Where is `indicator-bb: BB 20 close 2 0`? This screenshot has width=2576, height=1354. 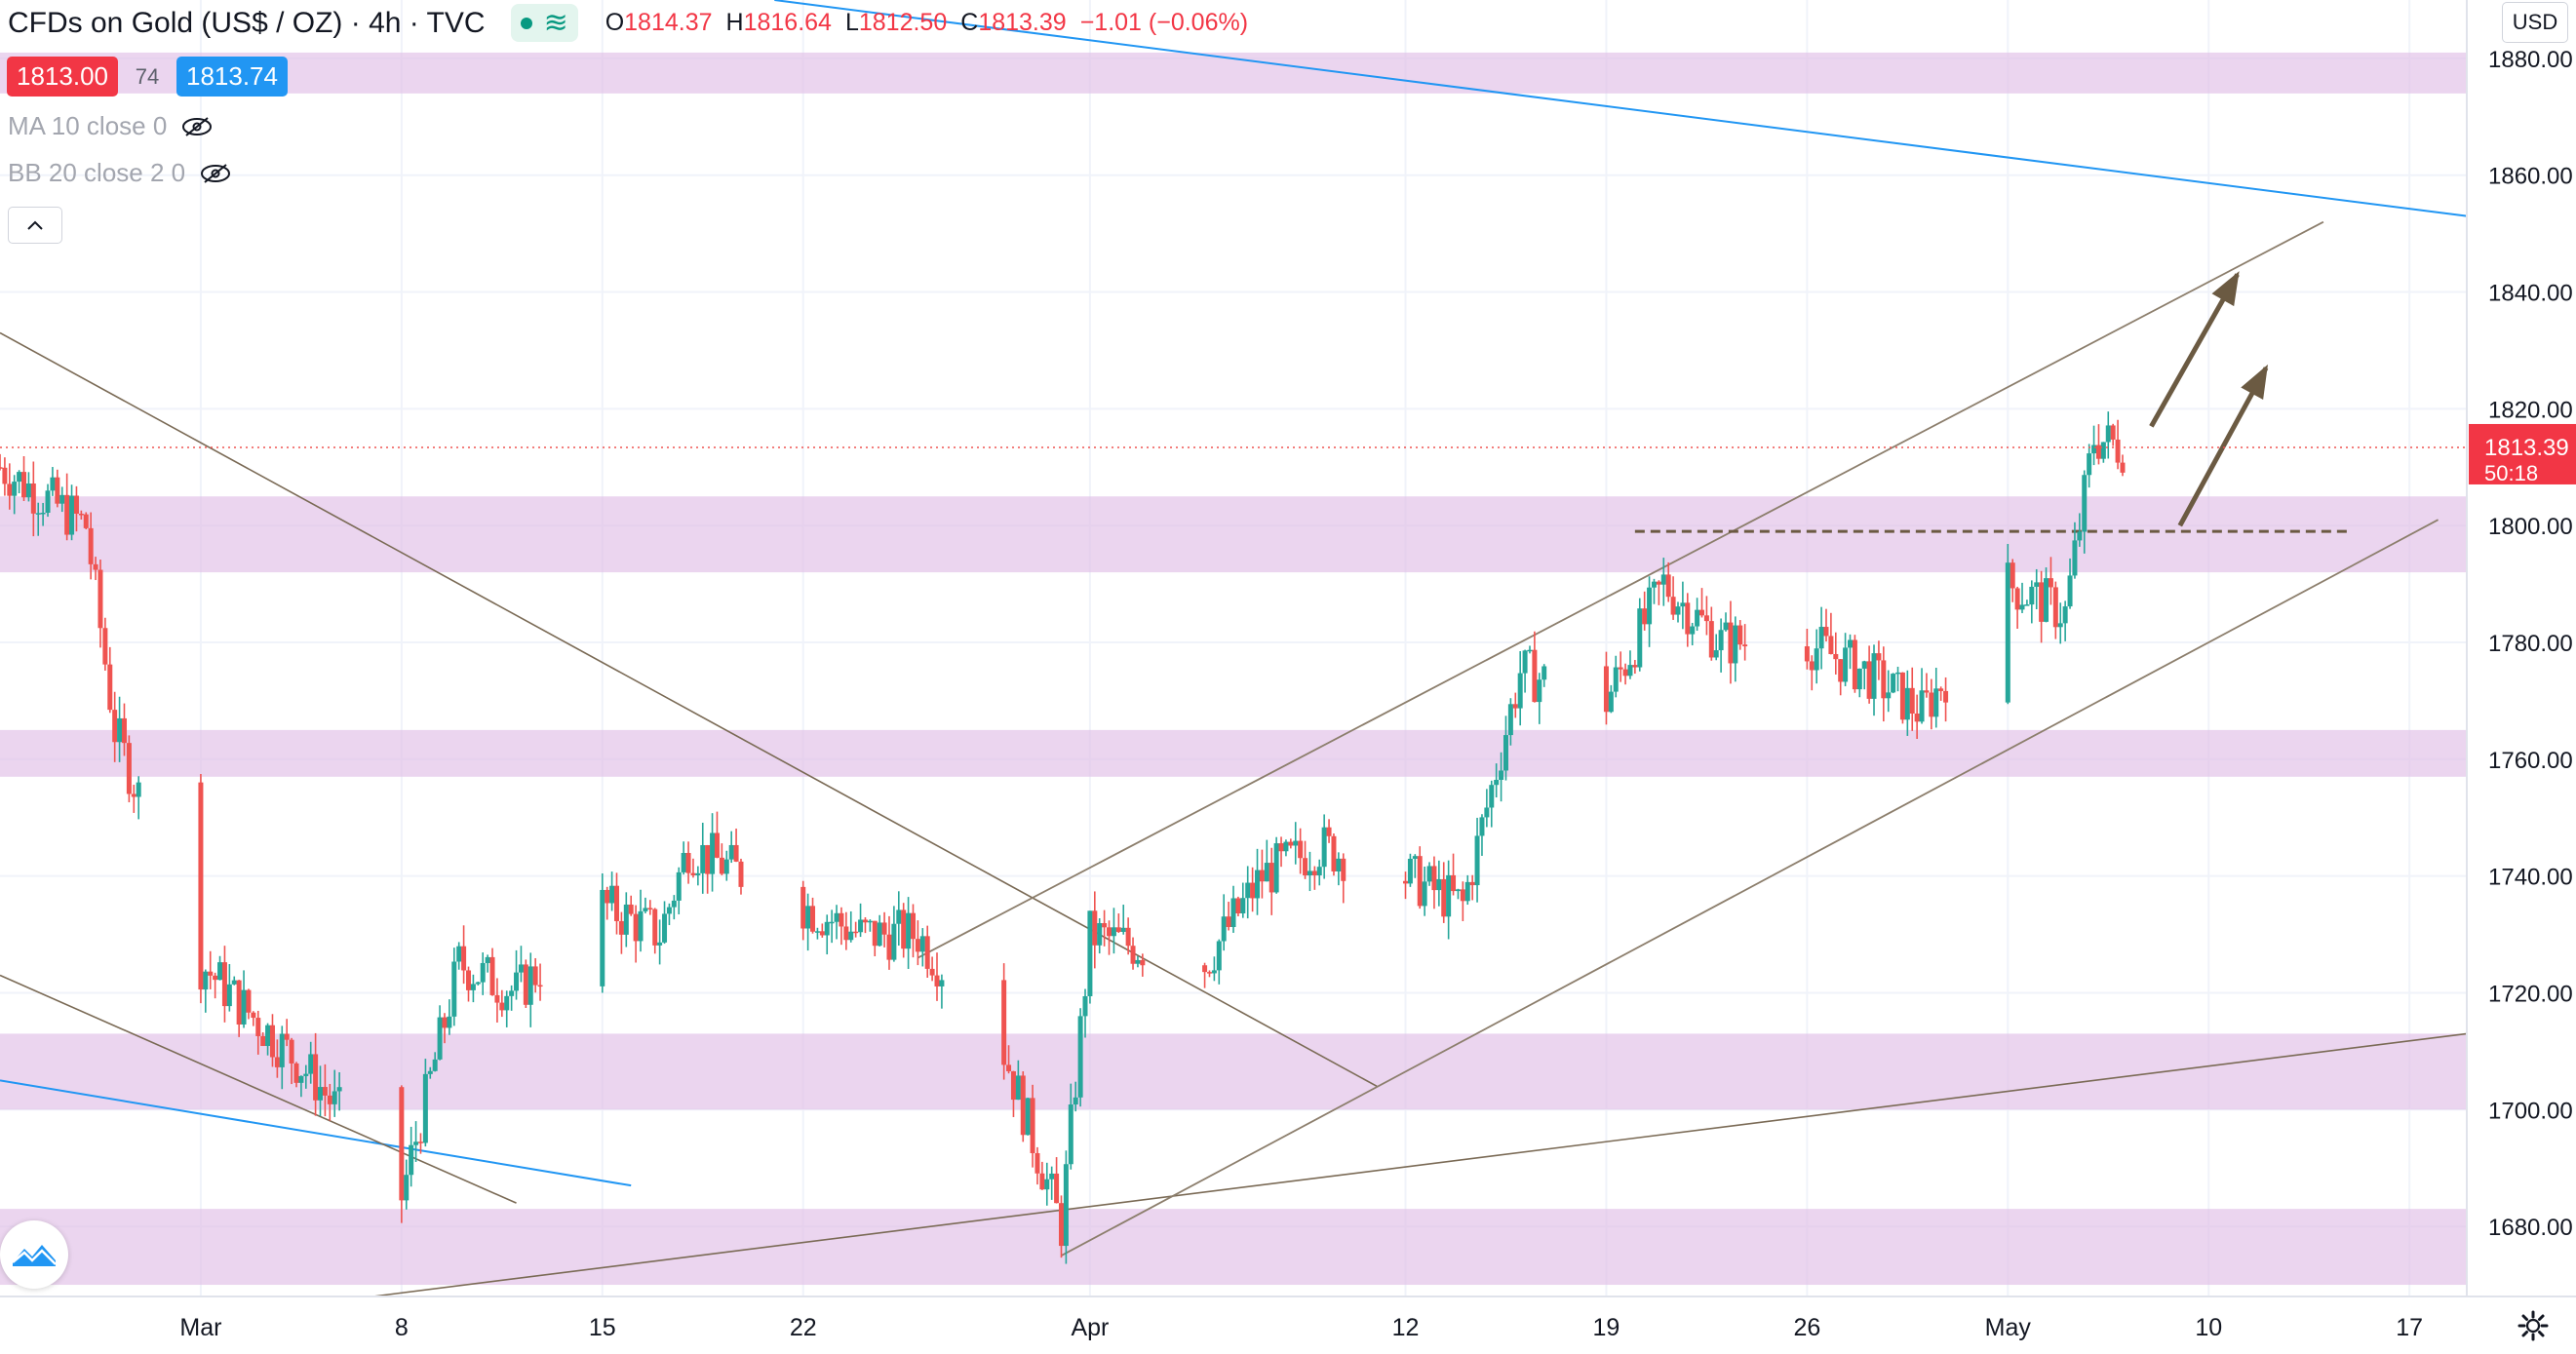 indicator-bb: BB 20 close 2 0 is located at coordinates (120, 173).